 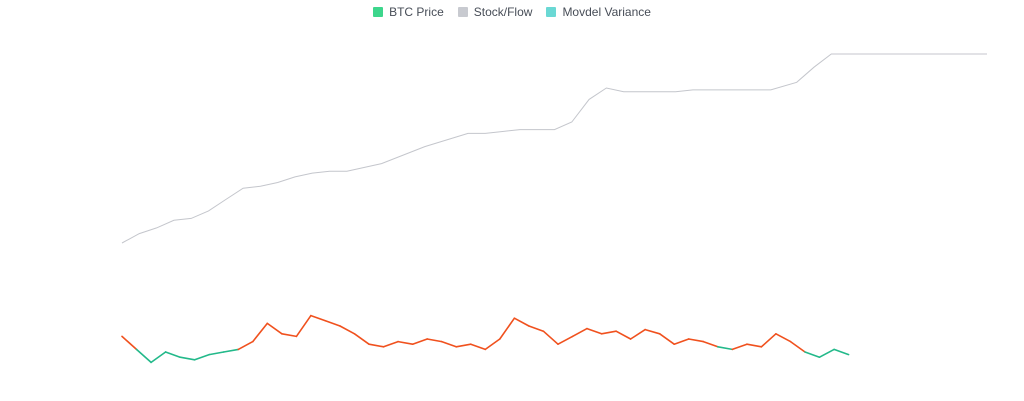 I want to click on legend-swatch-stock-flow, so click(x=462, y=12).